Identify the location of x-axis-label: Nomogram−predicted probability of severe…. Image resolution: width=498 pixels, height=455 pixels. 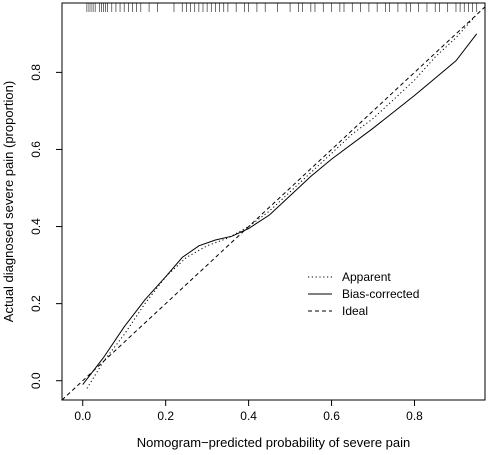
(274, 442).